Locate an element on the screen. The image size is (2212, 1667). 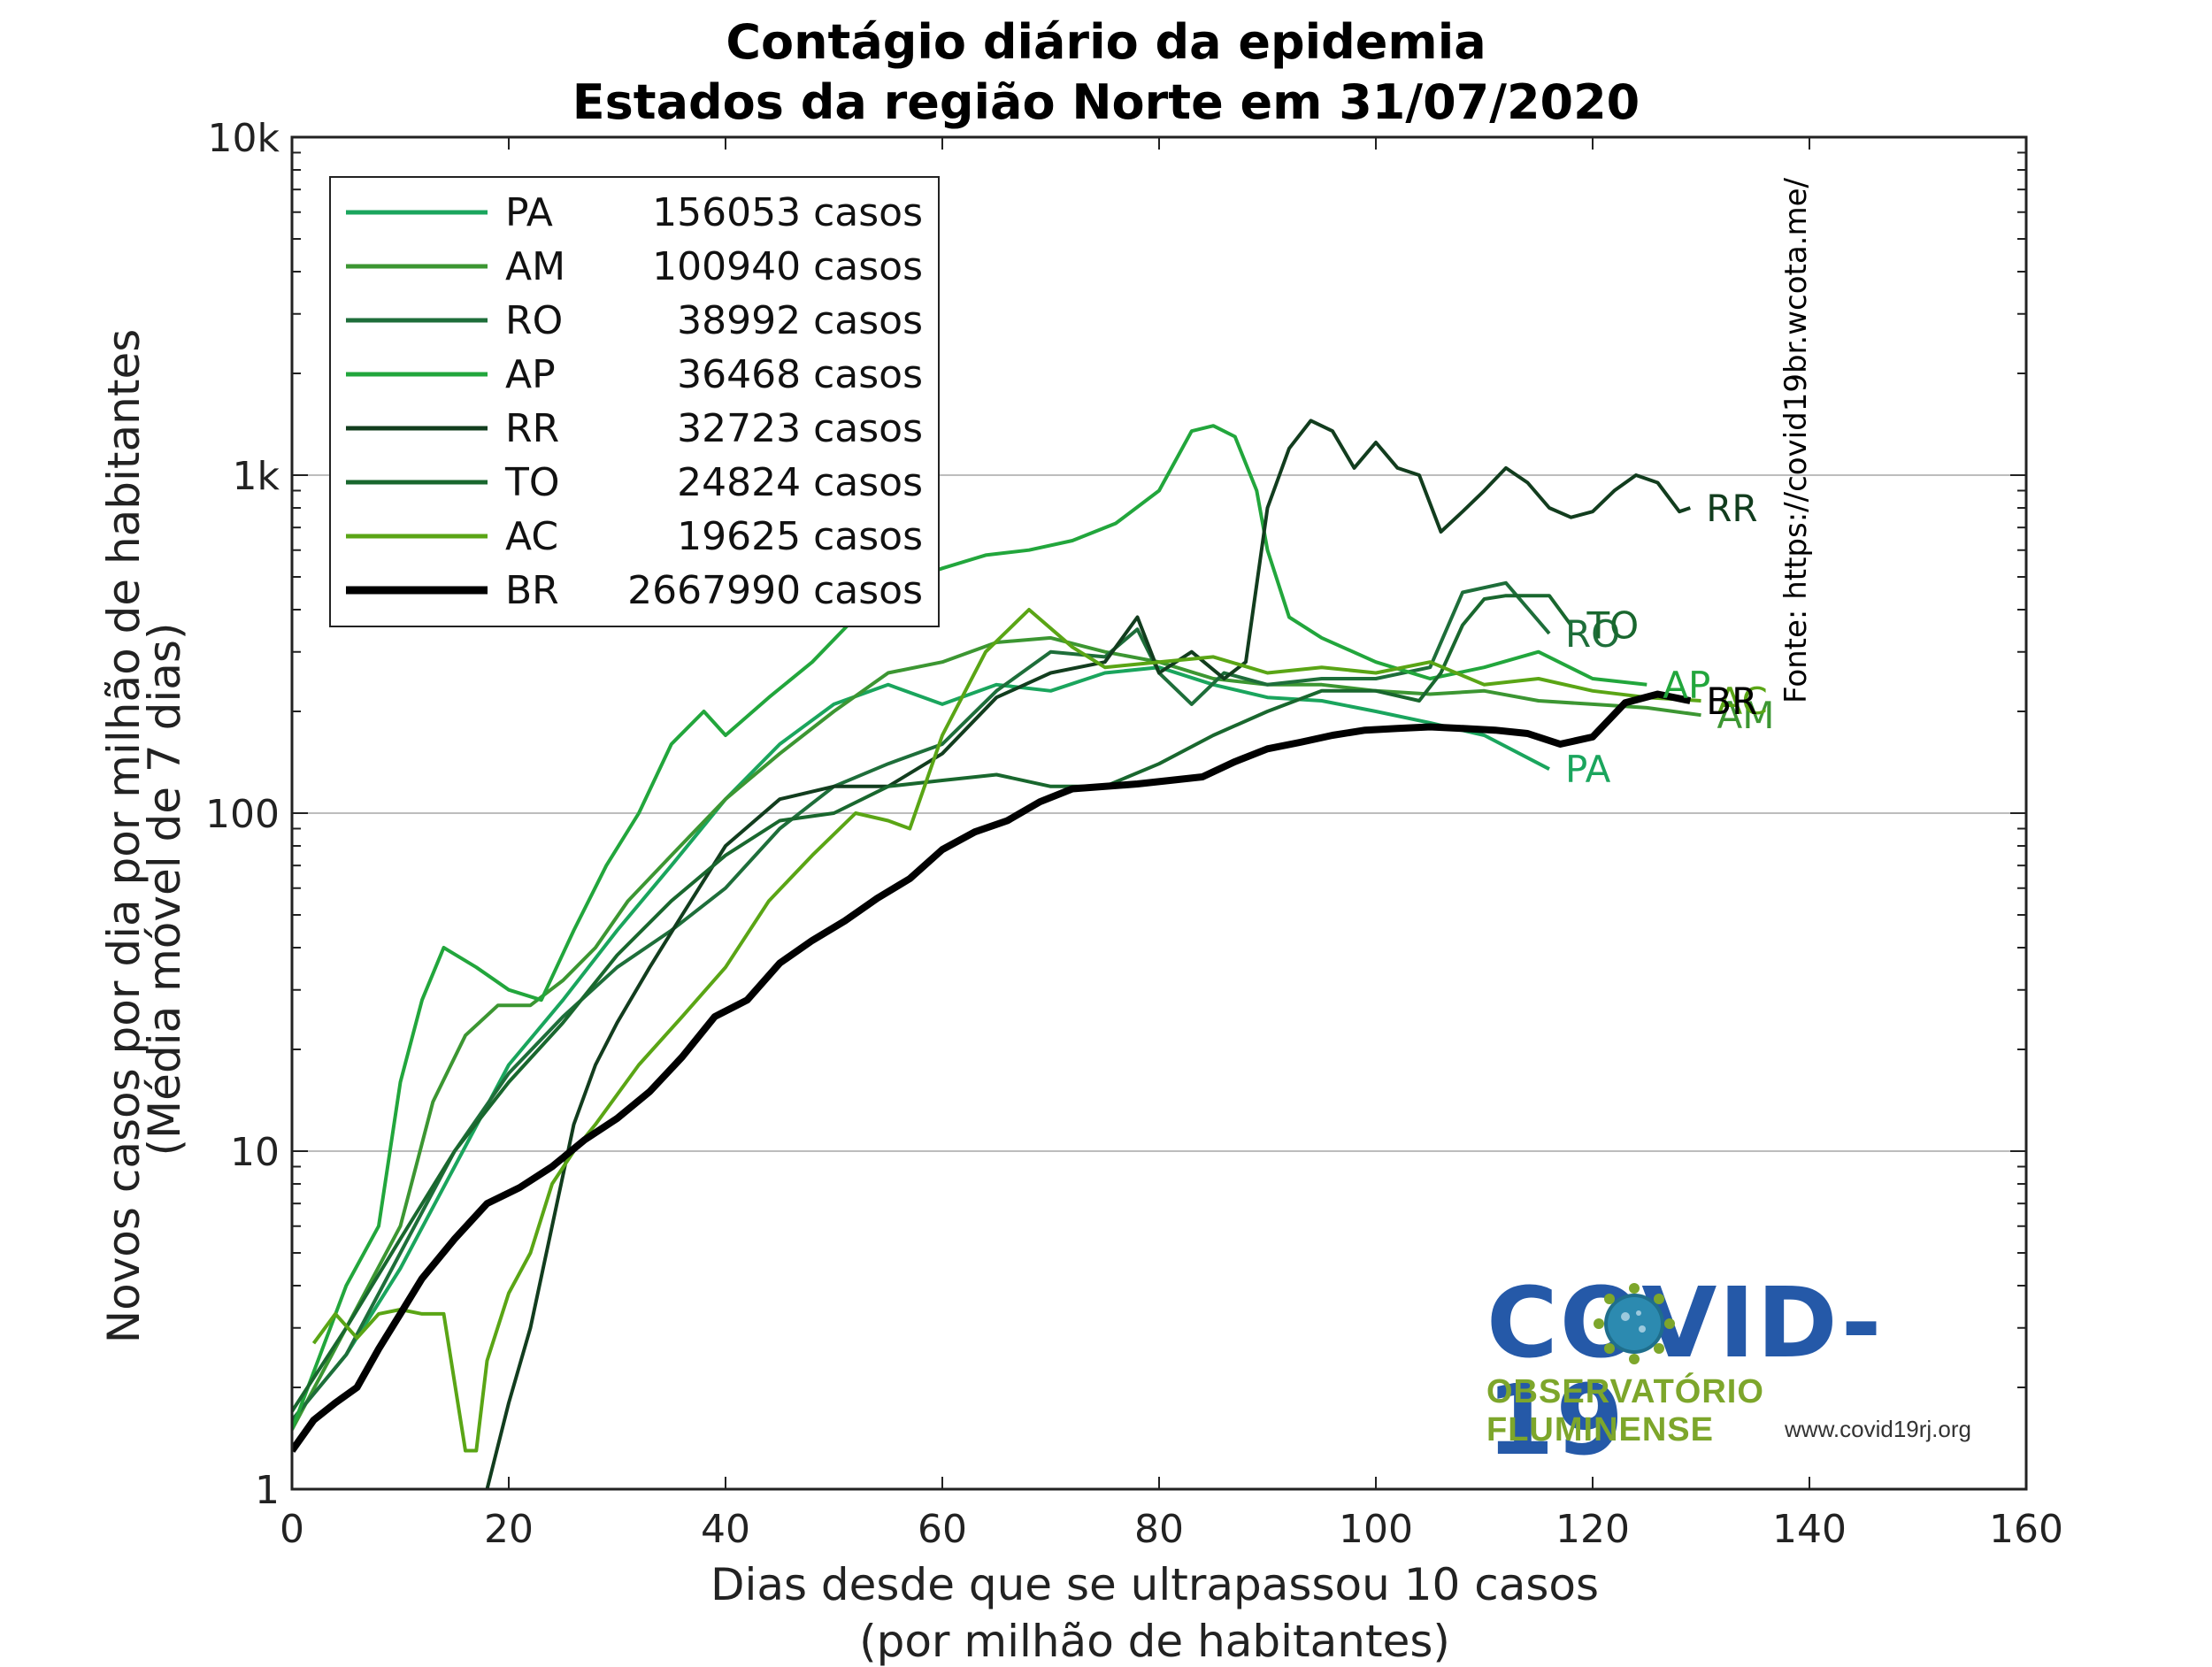
y-tick-label: 1 is located at coordinates (268, 1490).